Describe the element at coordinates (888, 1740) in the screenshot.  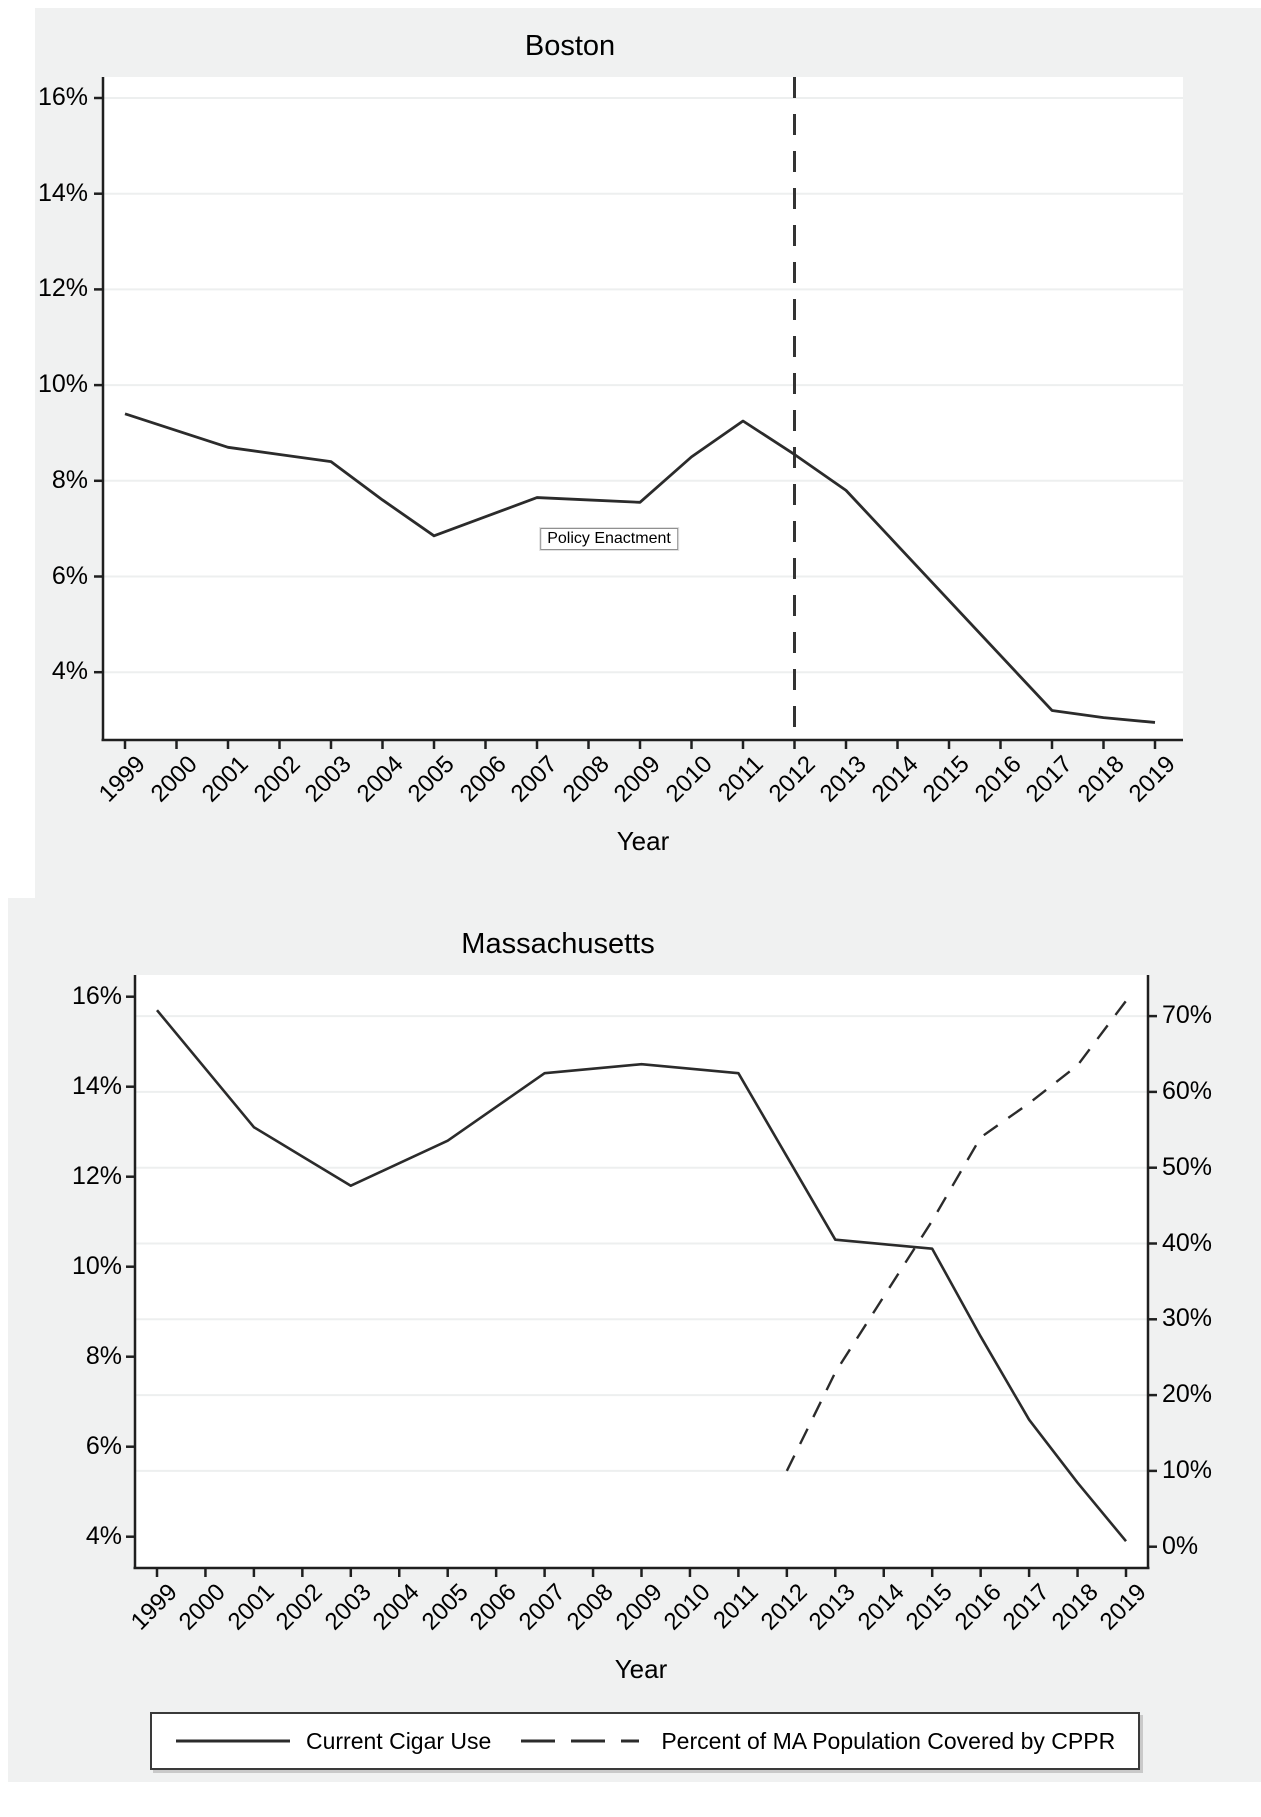
I see `legend-label-cppr: Percent of MA Population Covered by CPPR` at that location.